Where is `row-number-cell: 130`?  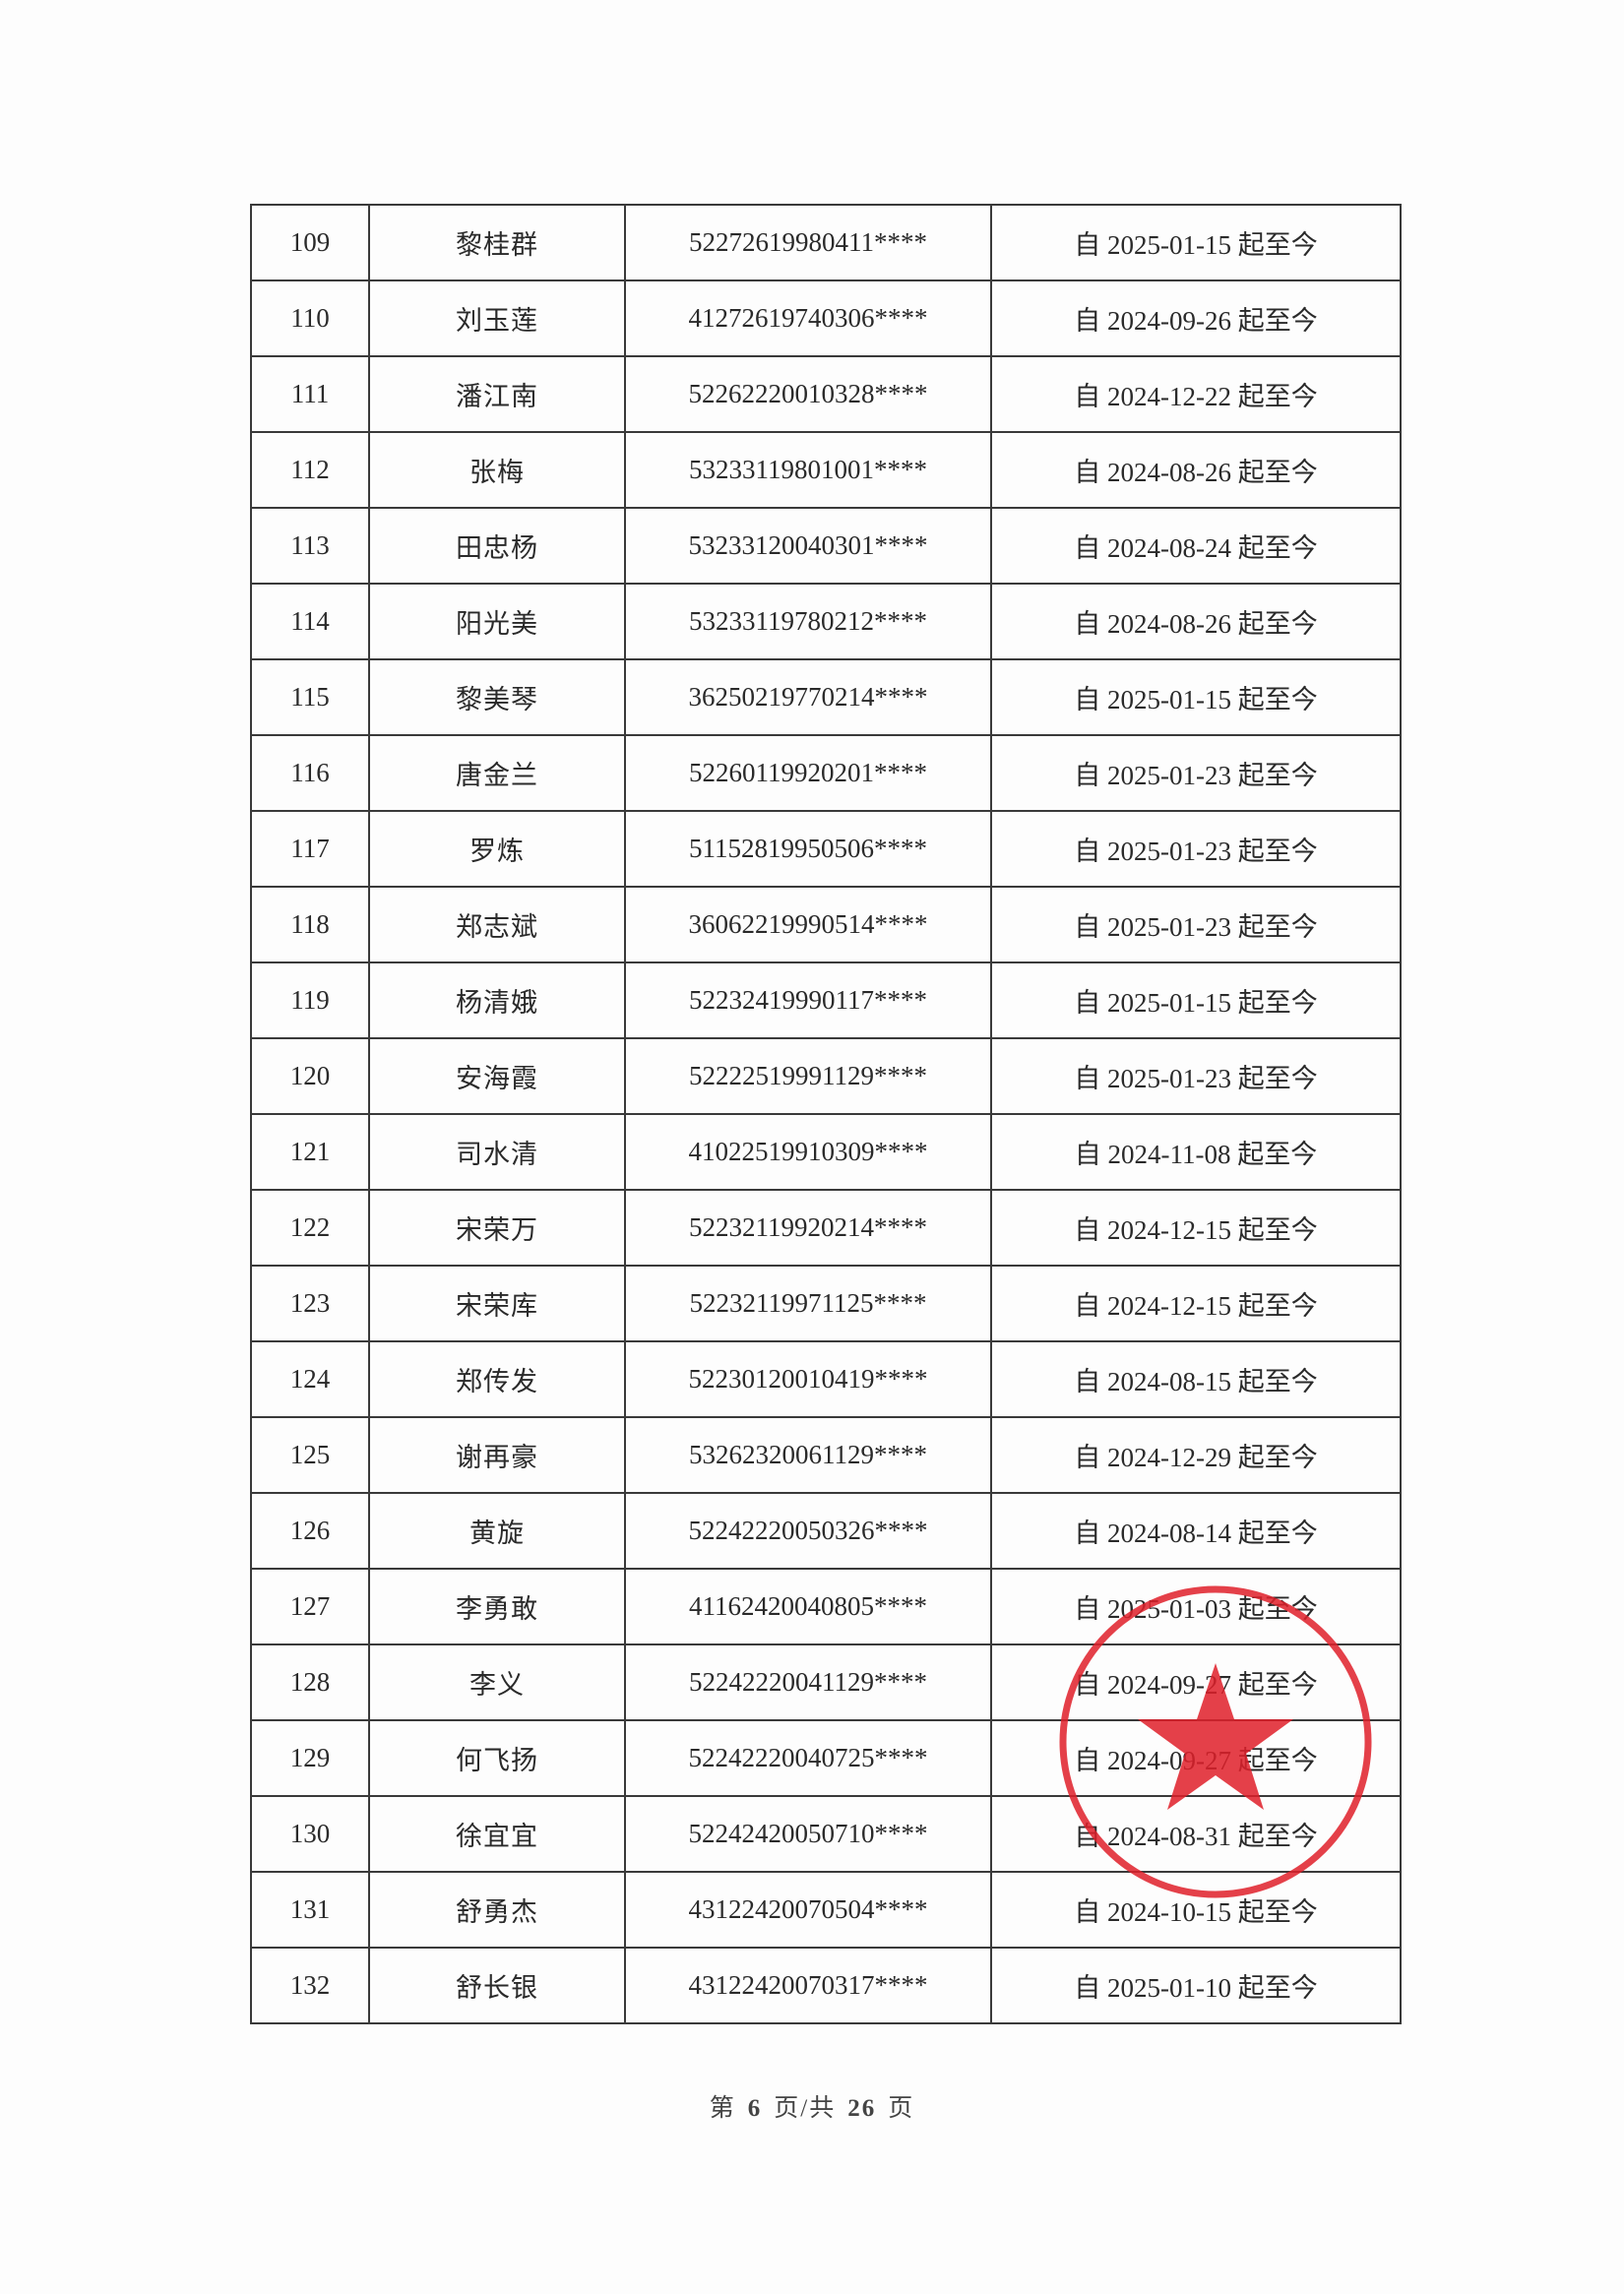 row-number-cell: 130 is located at coordinates (310, 1834).